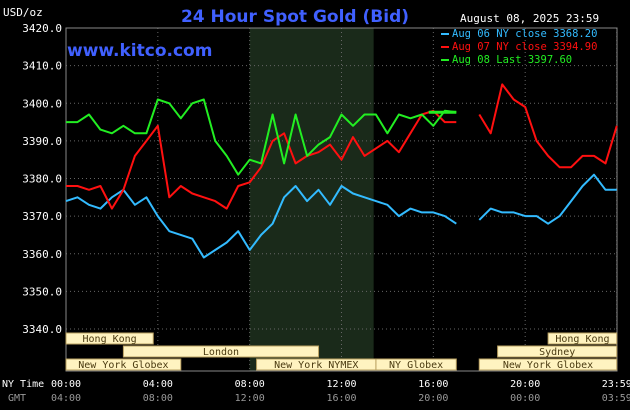  I want to click on x-tick-label-ny: 08:00, so click(250, 384).